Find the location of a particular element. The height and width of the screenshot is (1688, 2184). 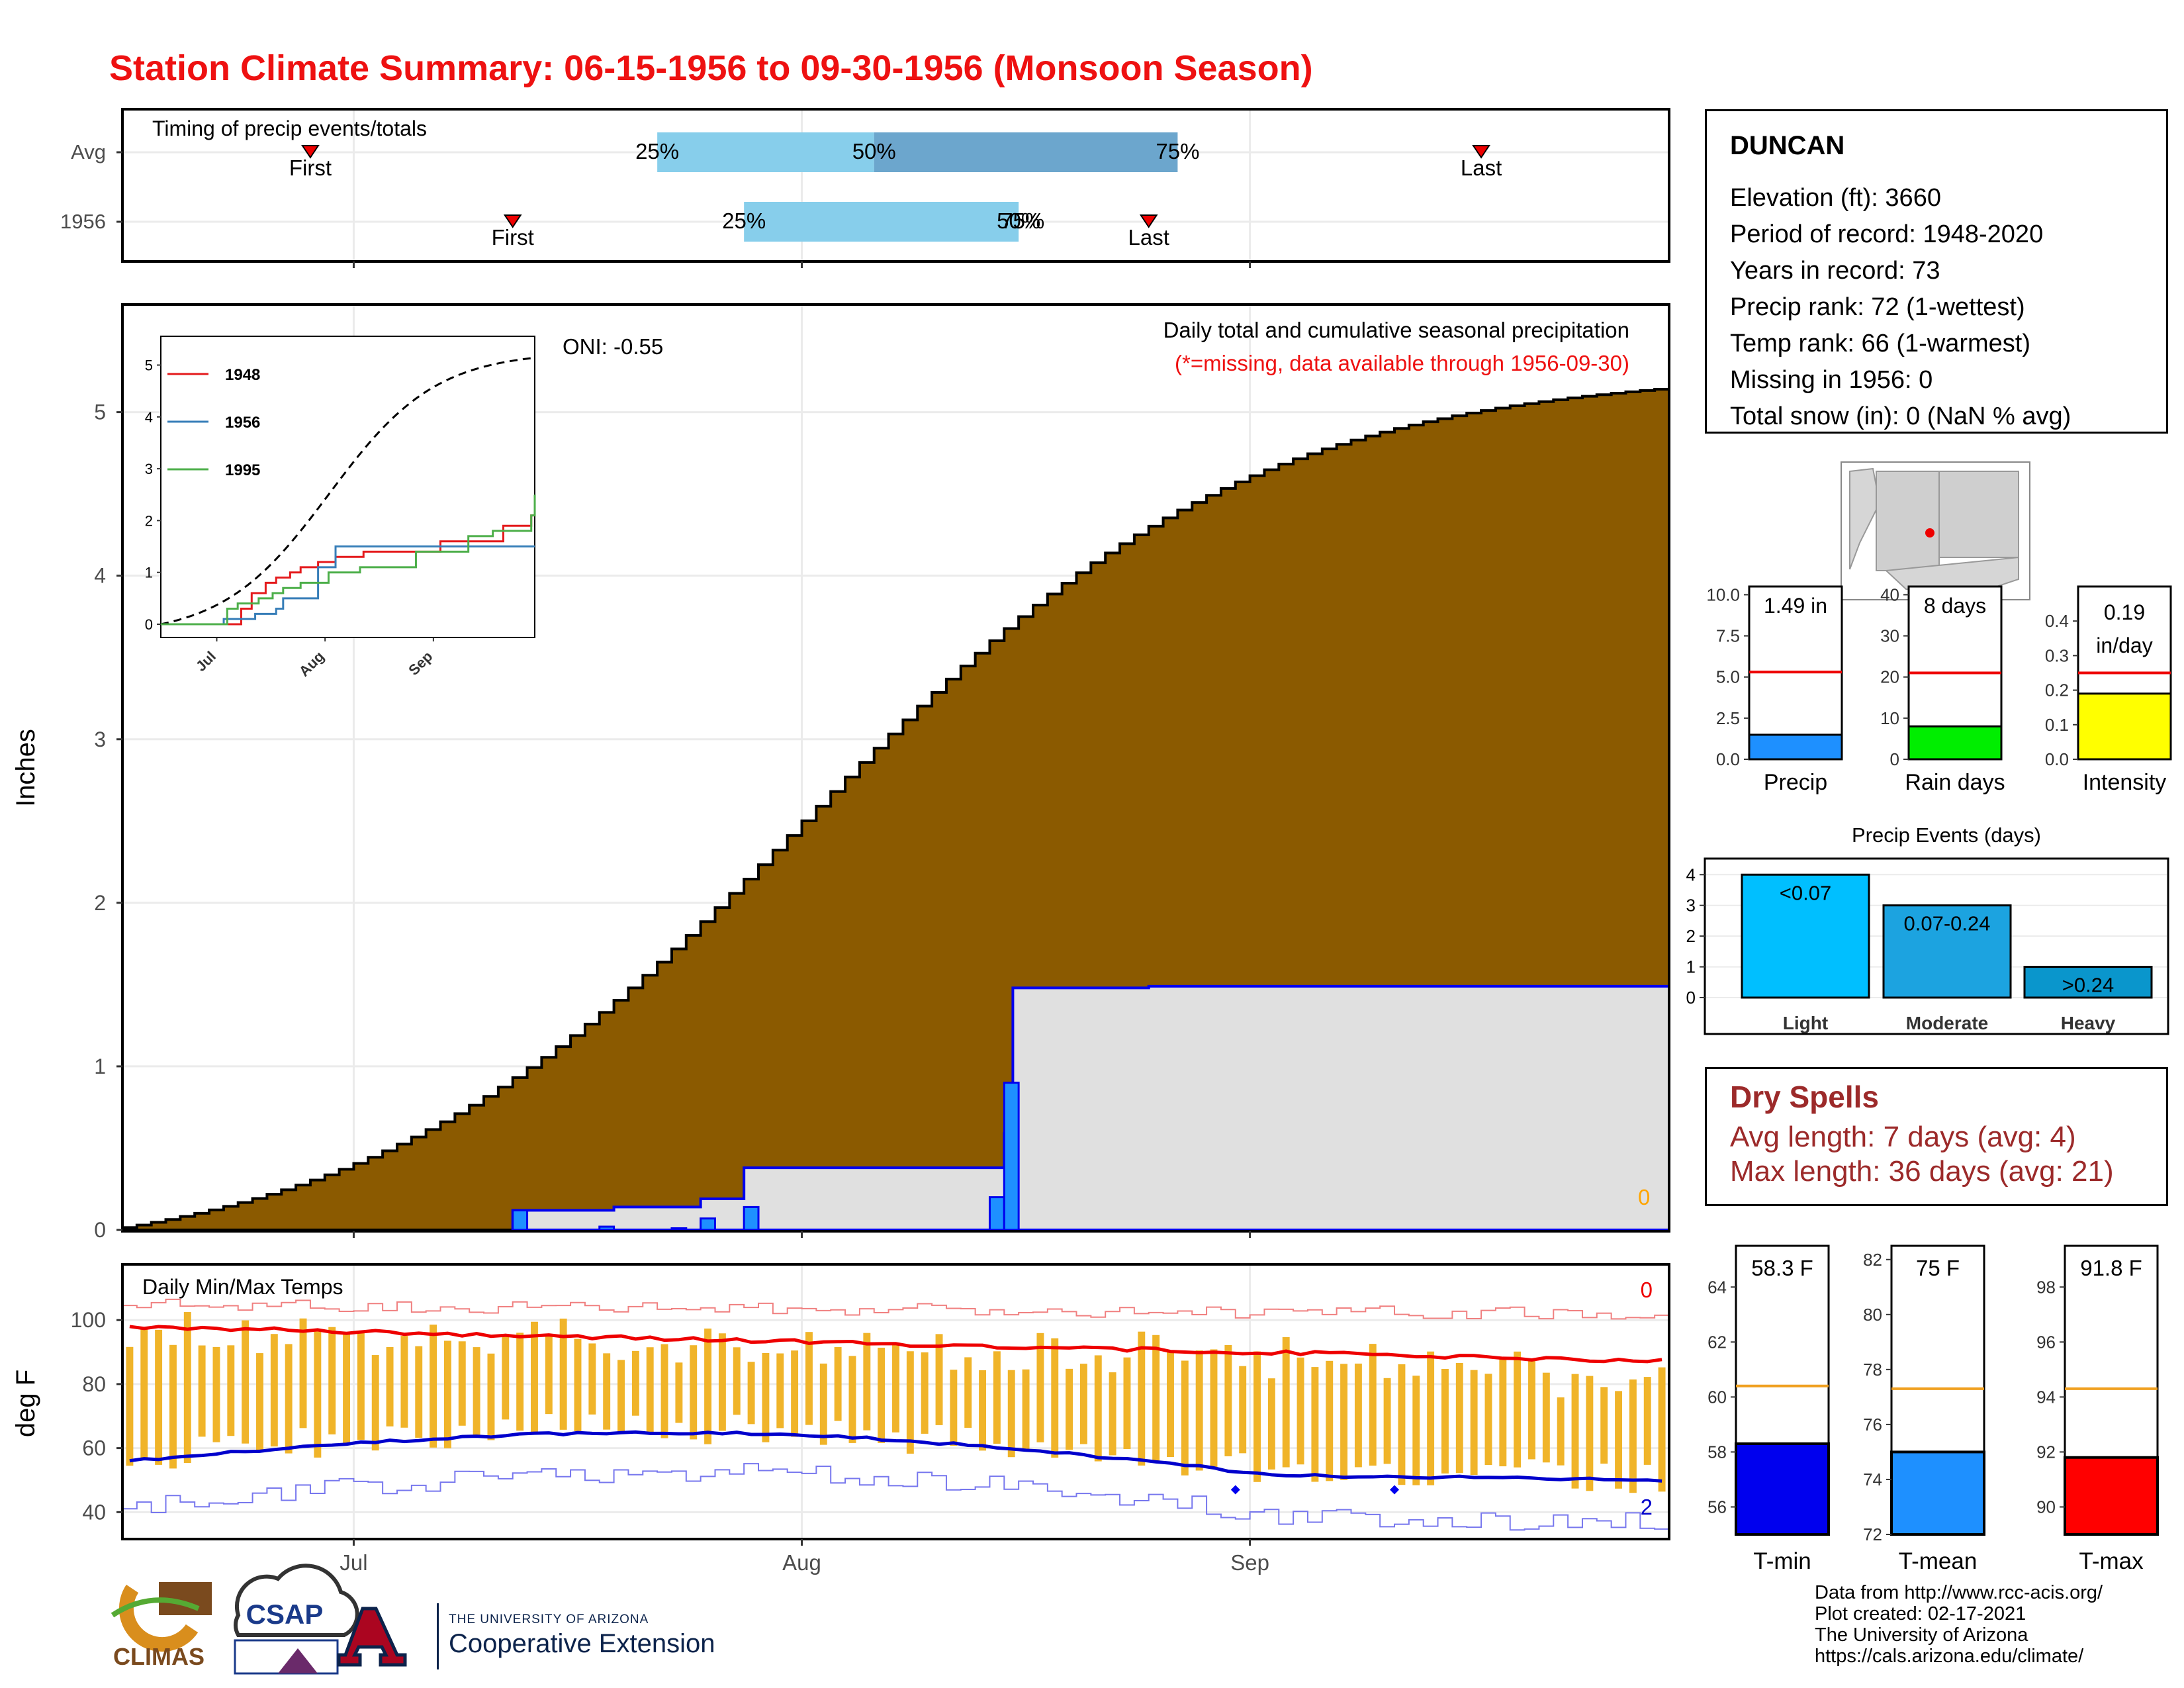

average-min-line is located at coordinates (896, 1456).